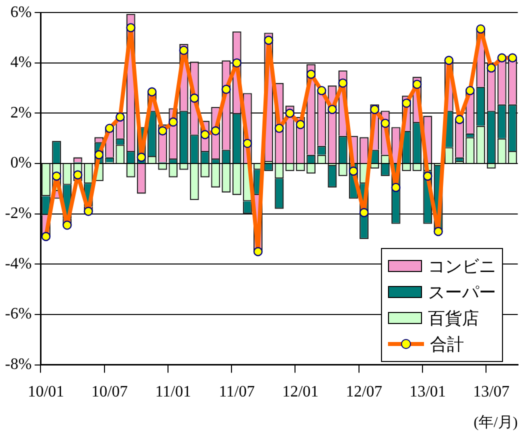 The width and height of the screenshot is (523, 436). I want to click on y-tick-label: -6%, so click(18, 314).